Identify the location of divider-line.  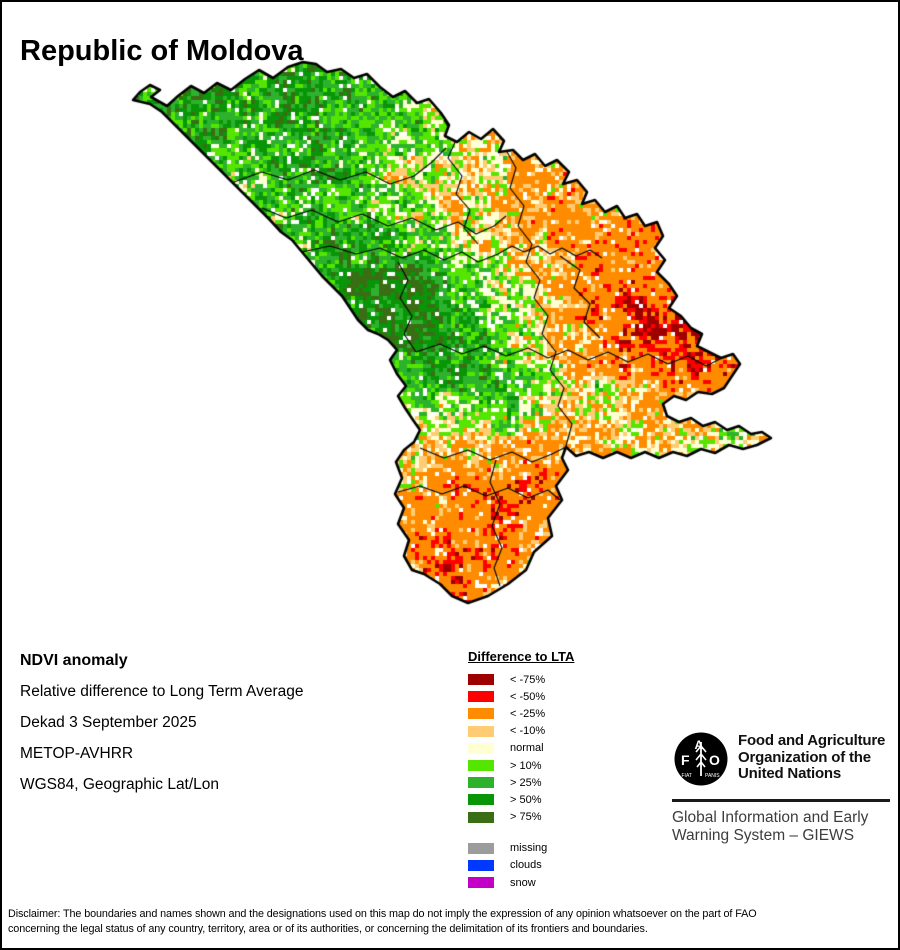
(781, 800).